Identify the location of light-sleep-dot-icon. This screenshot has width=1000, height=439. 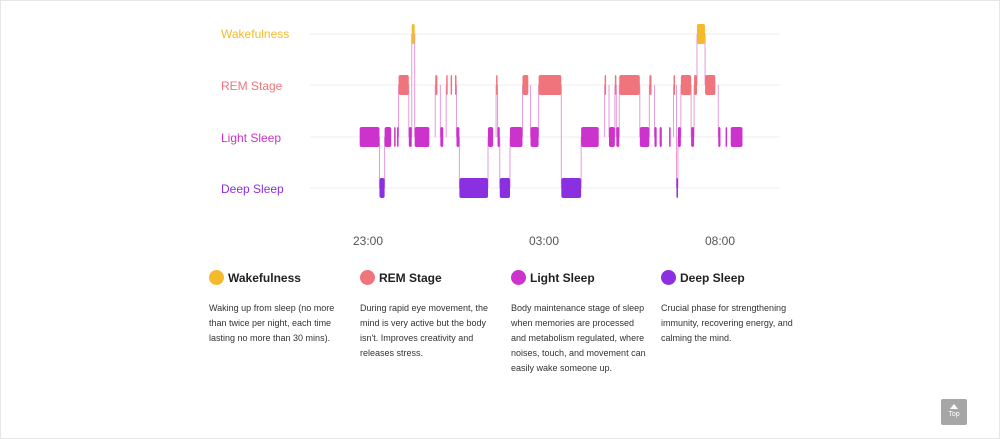
(518, 277).